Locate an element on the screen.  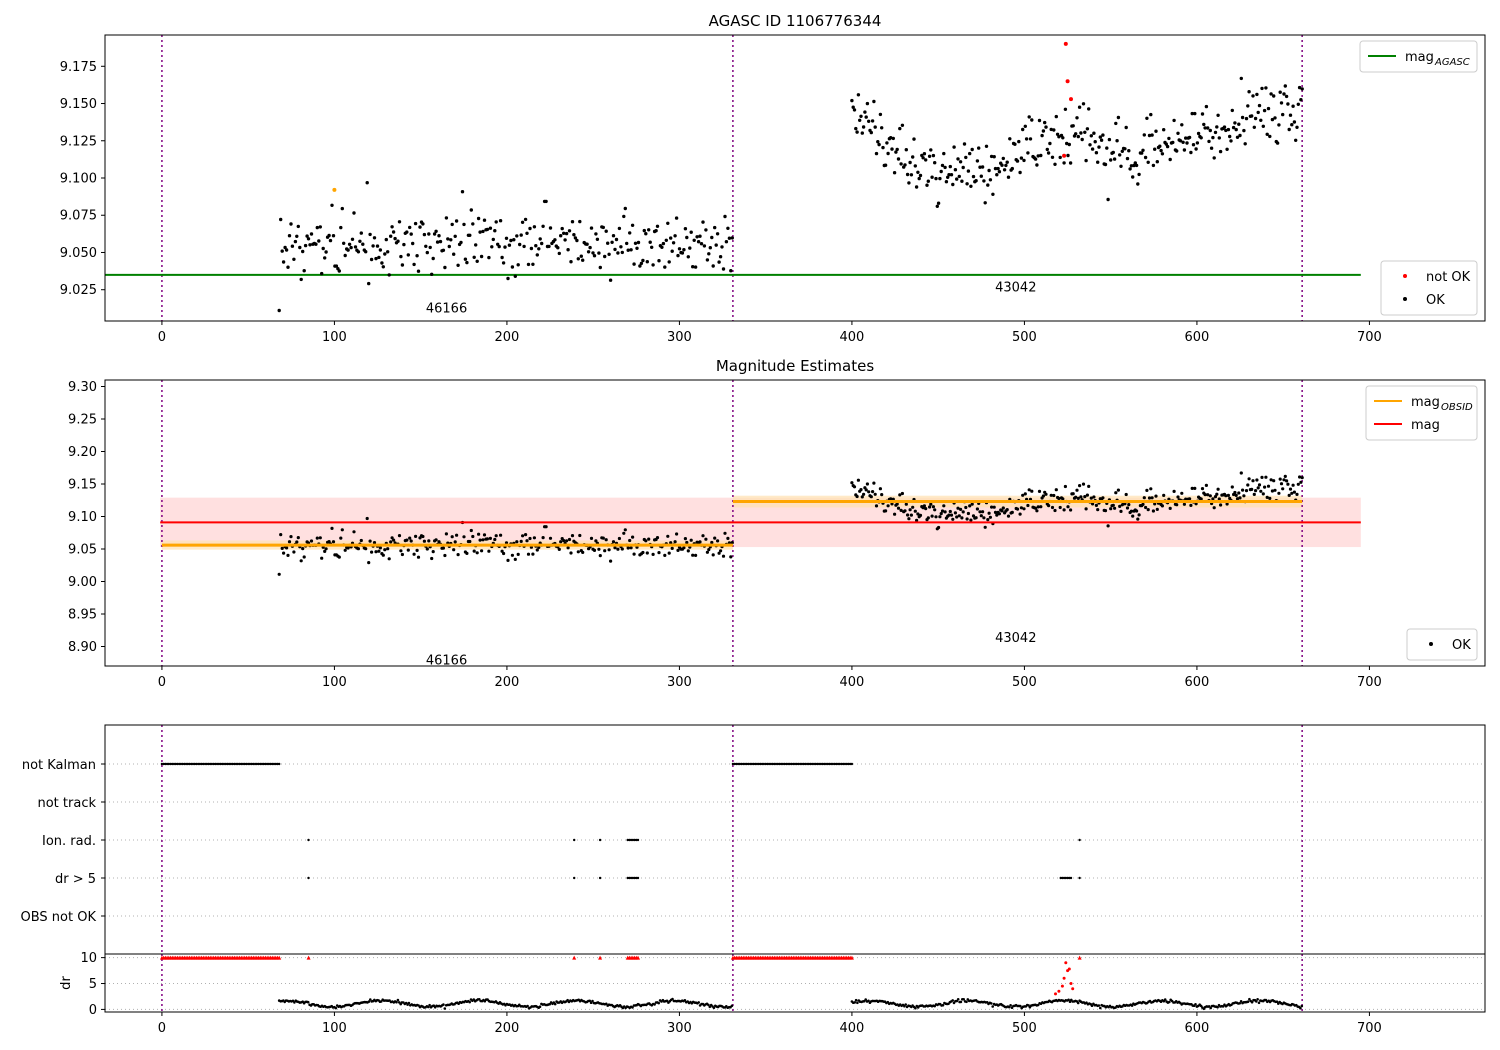
y-tick-label: 9.15 is located at coordinates (82, 485).